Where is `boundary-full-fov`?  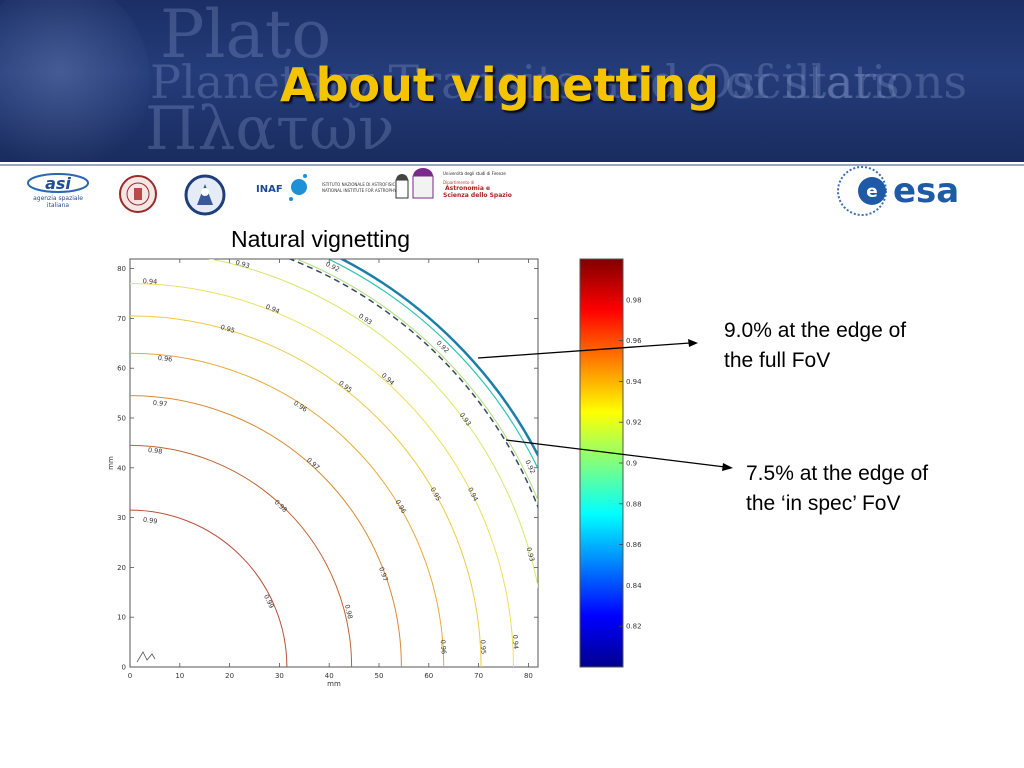 boundary-full-fov is located at coordinates (438, 359).